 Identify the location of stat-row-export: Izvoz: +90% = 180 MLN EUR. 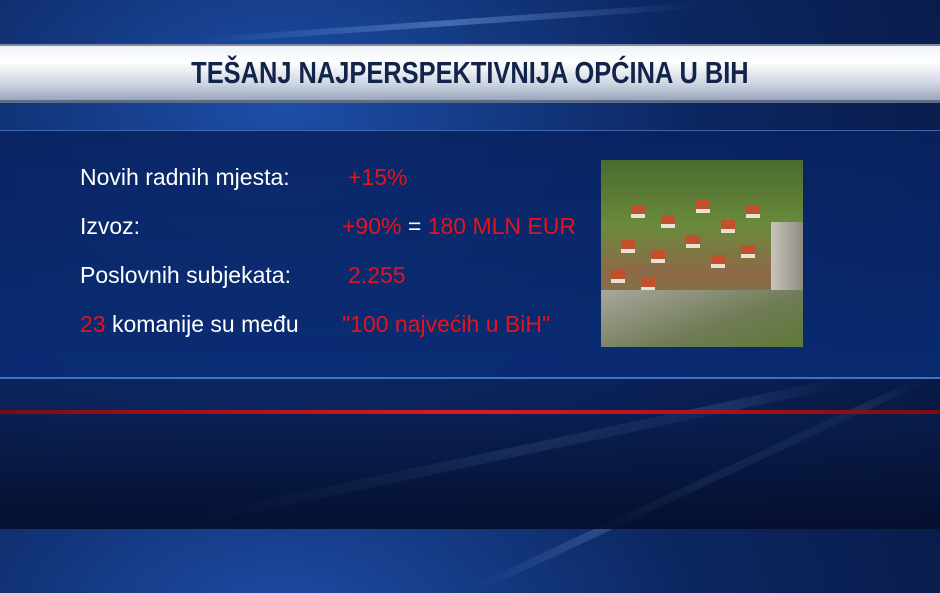
(328, 226).